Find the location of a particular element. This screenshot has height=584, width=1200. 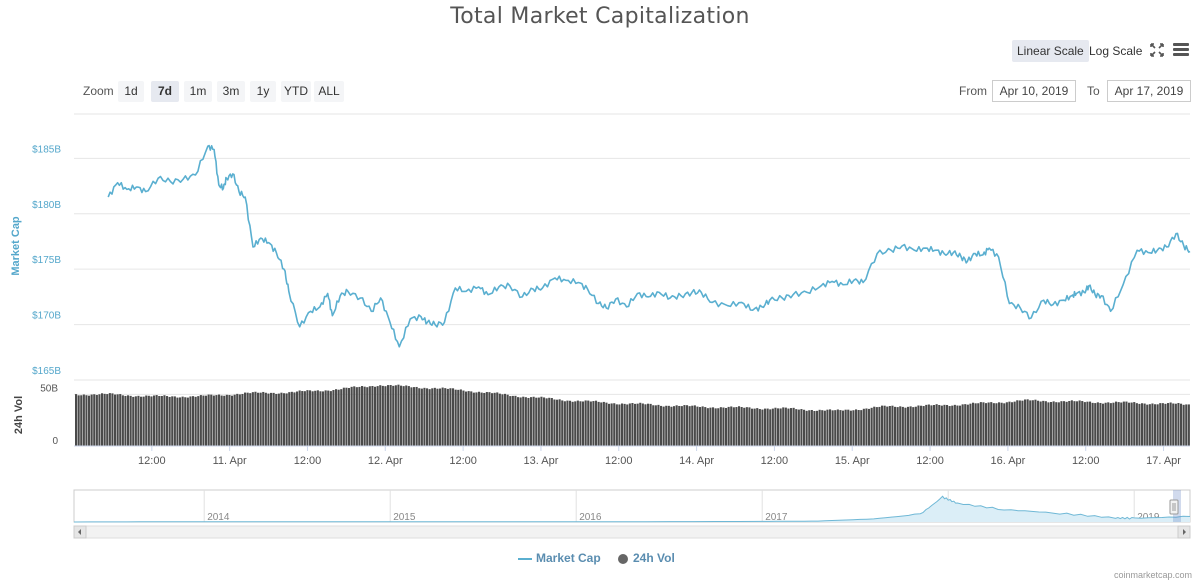

linear-scale-button: Linear Scale is located at coordinates (1050, 51).